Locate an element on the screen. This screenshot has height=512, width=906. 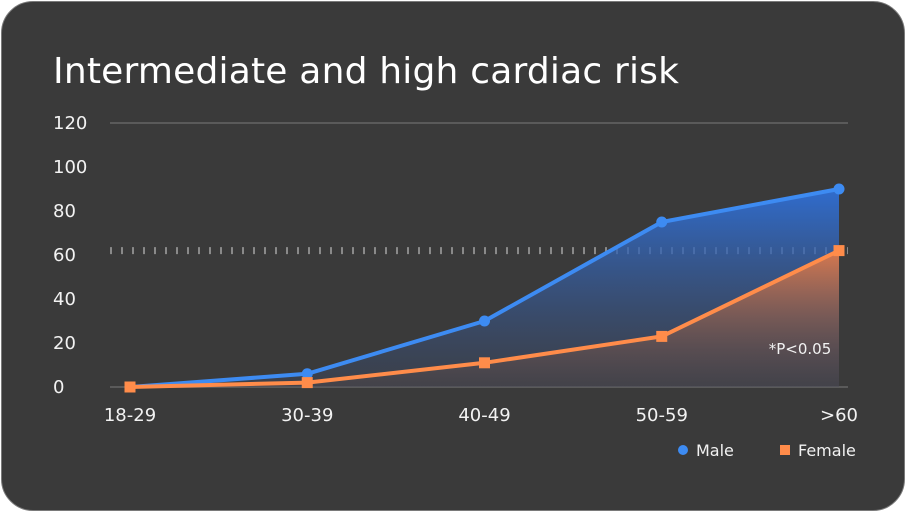
y-tick-label: 20 is located at coordinates (64, 343).